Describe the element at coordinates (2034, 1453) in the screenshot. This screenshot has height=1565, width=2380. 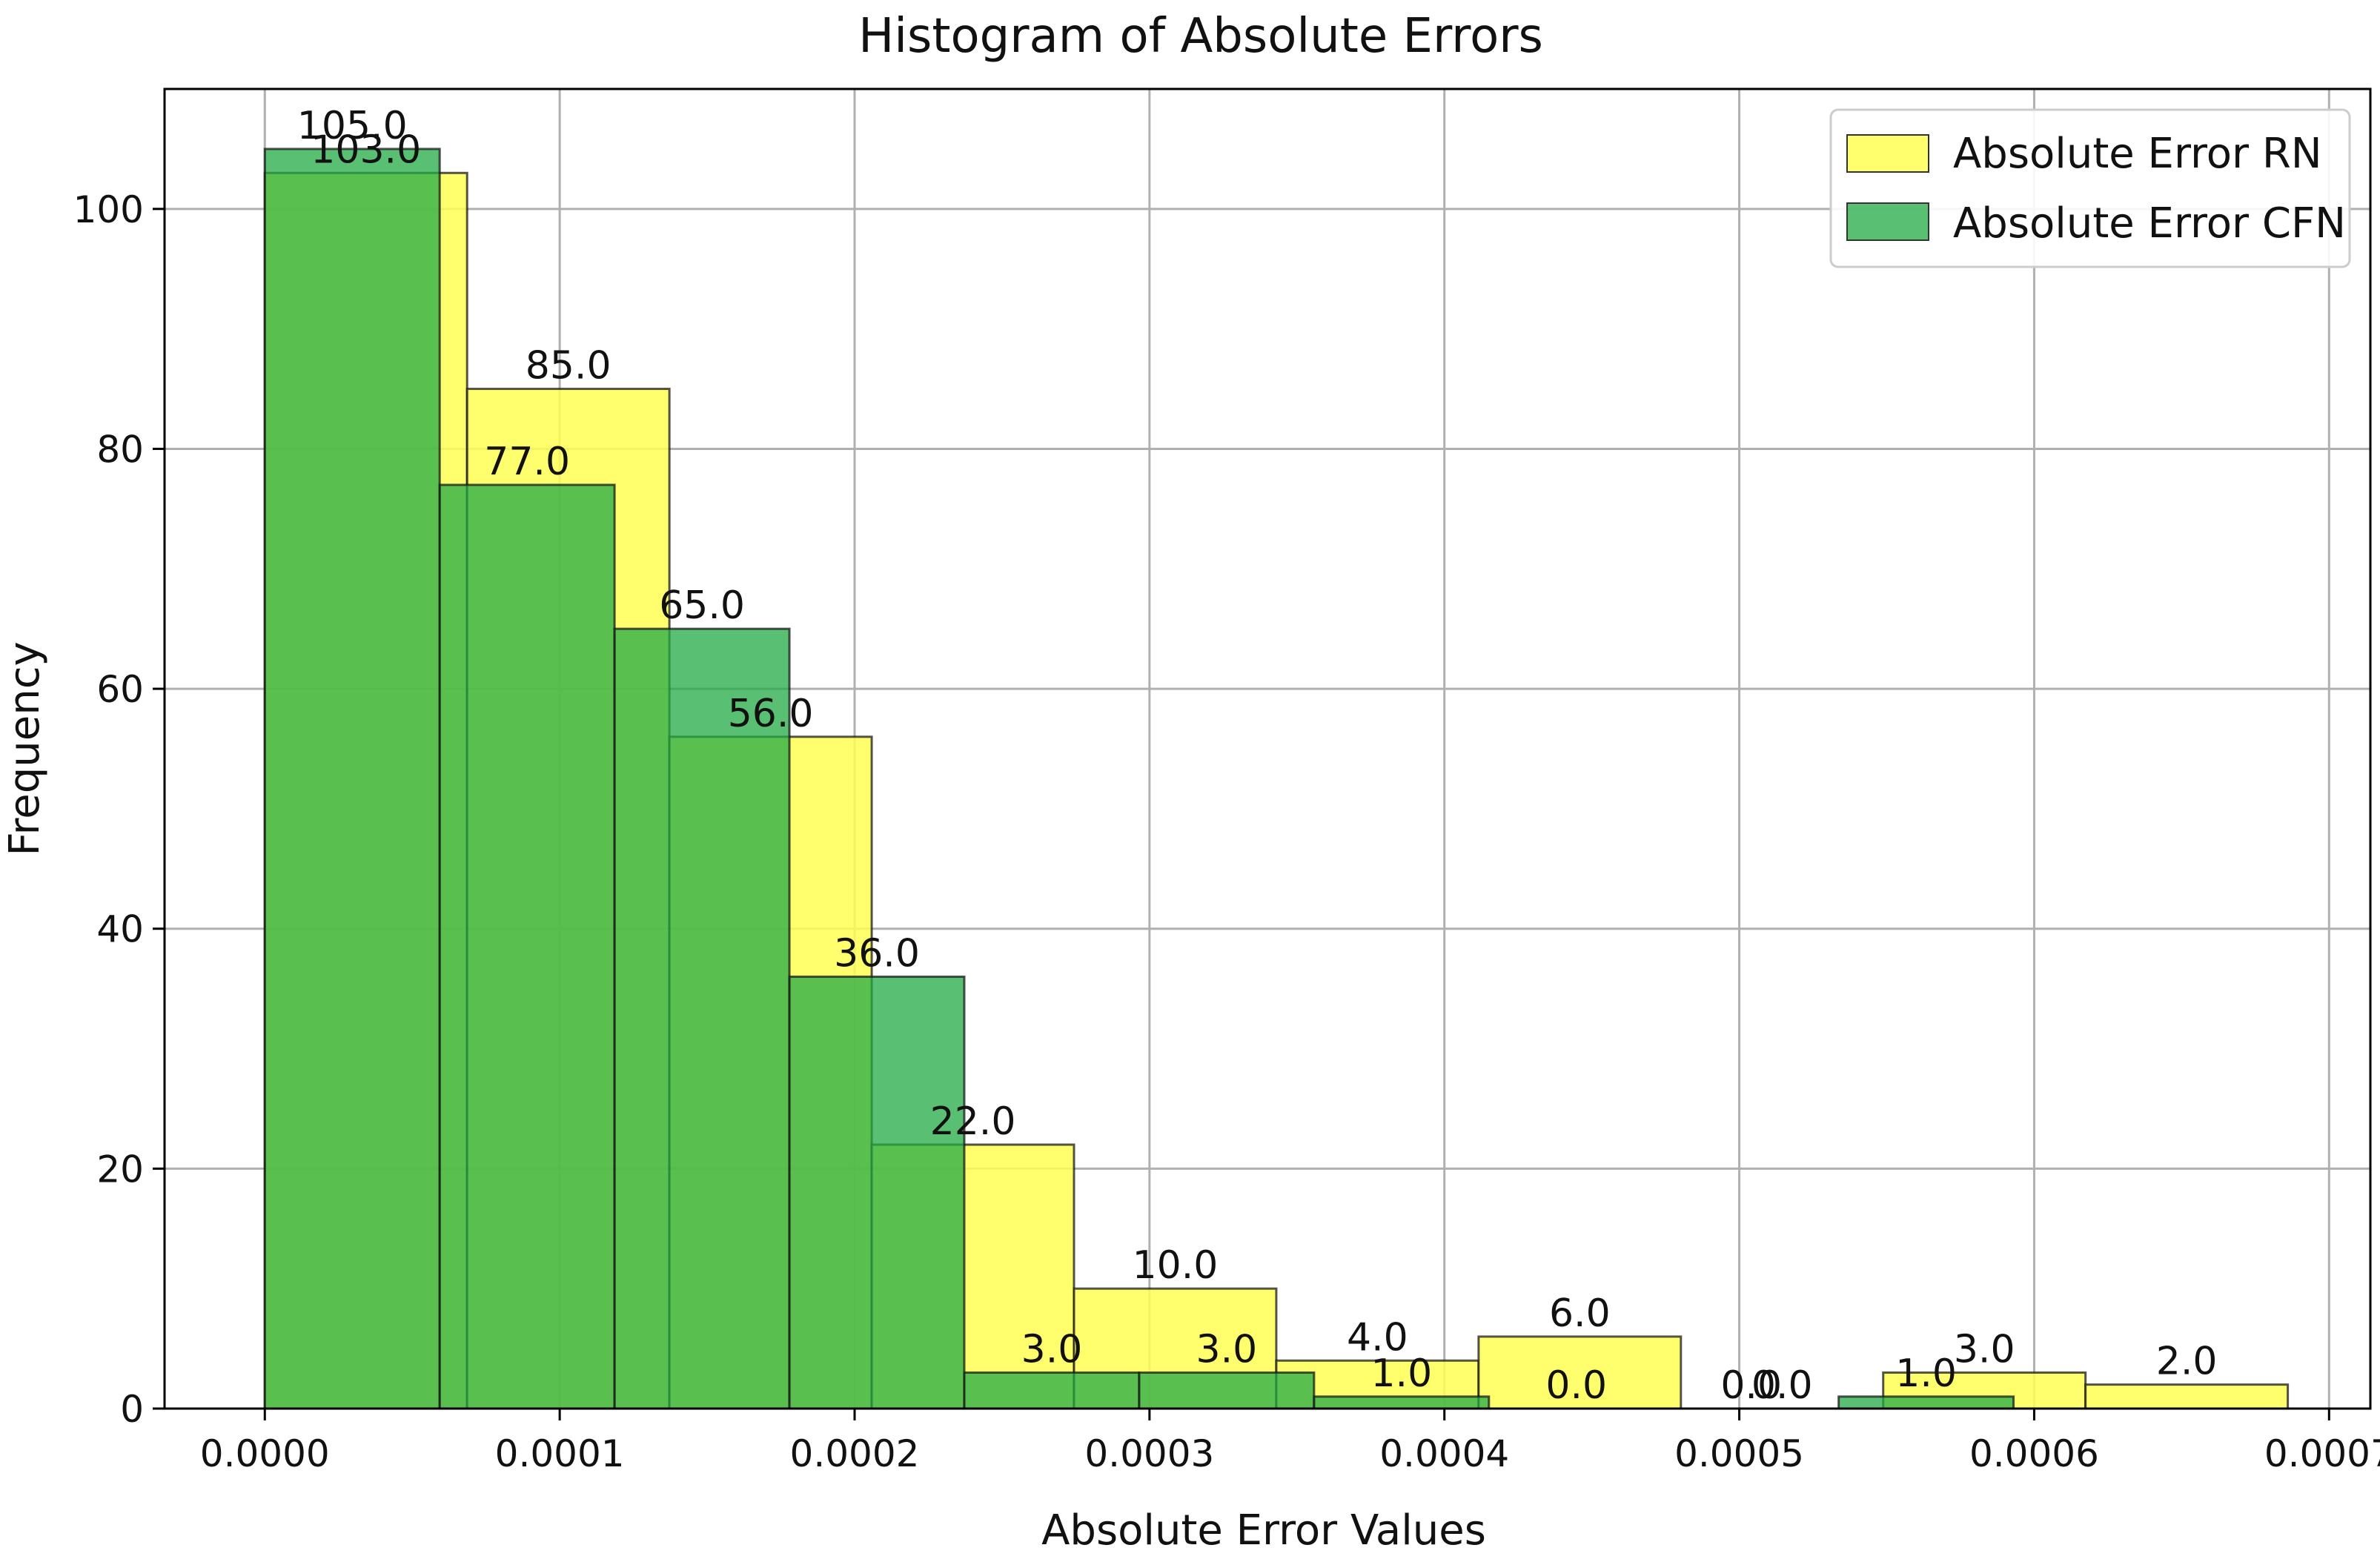
I see `x-tick-label: 0.0006` at that location.